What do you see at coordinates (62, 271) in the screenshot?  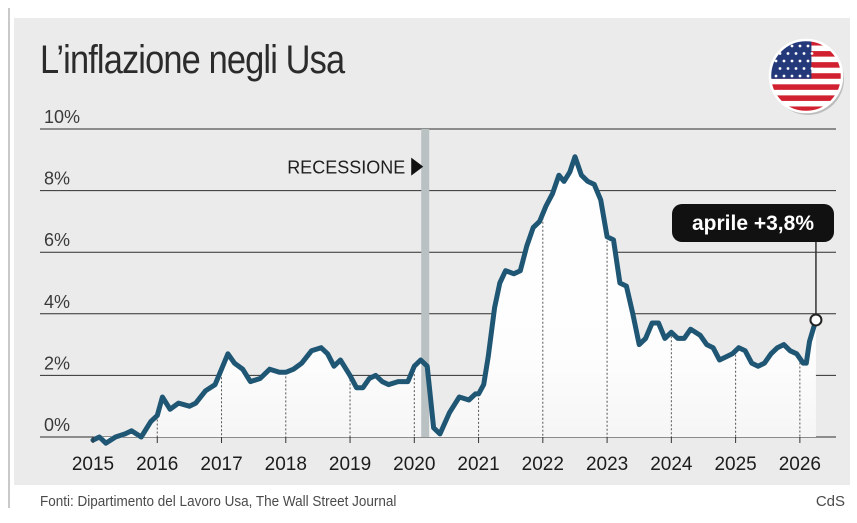 I see `y-axis-ticks: 0% 2% 4% 6% 8% 10%` at bounding box center [62, 271].